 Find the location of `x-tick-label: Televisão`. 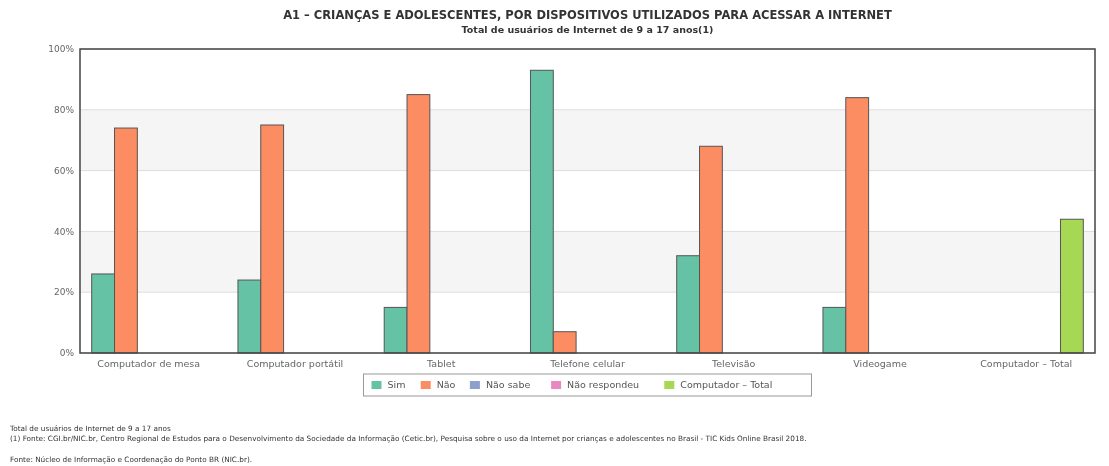

x-tick-label: Televisão is located at coordinates (733, 363).